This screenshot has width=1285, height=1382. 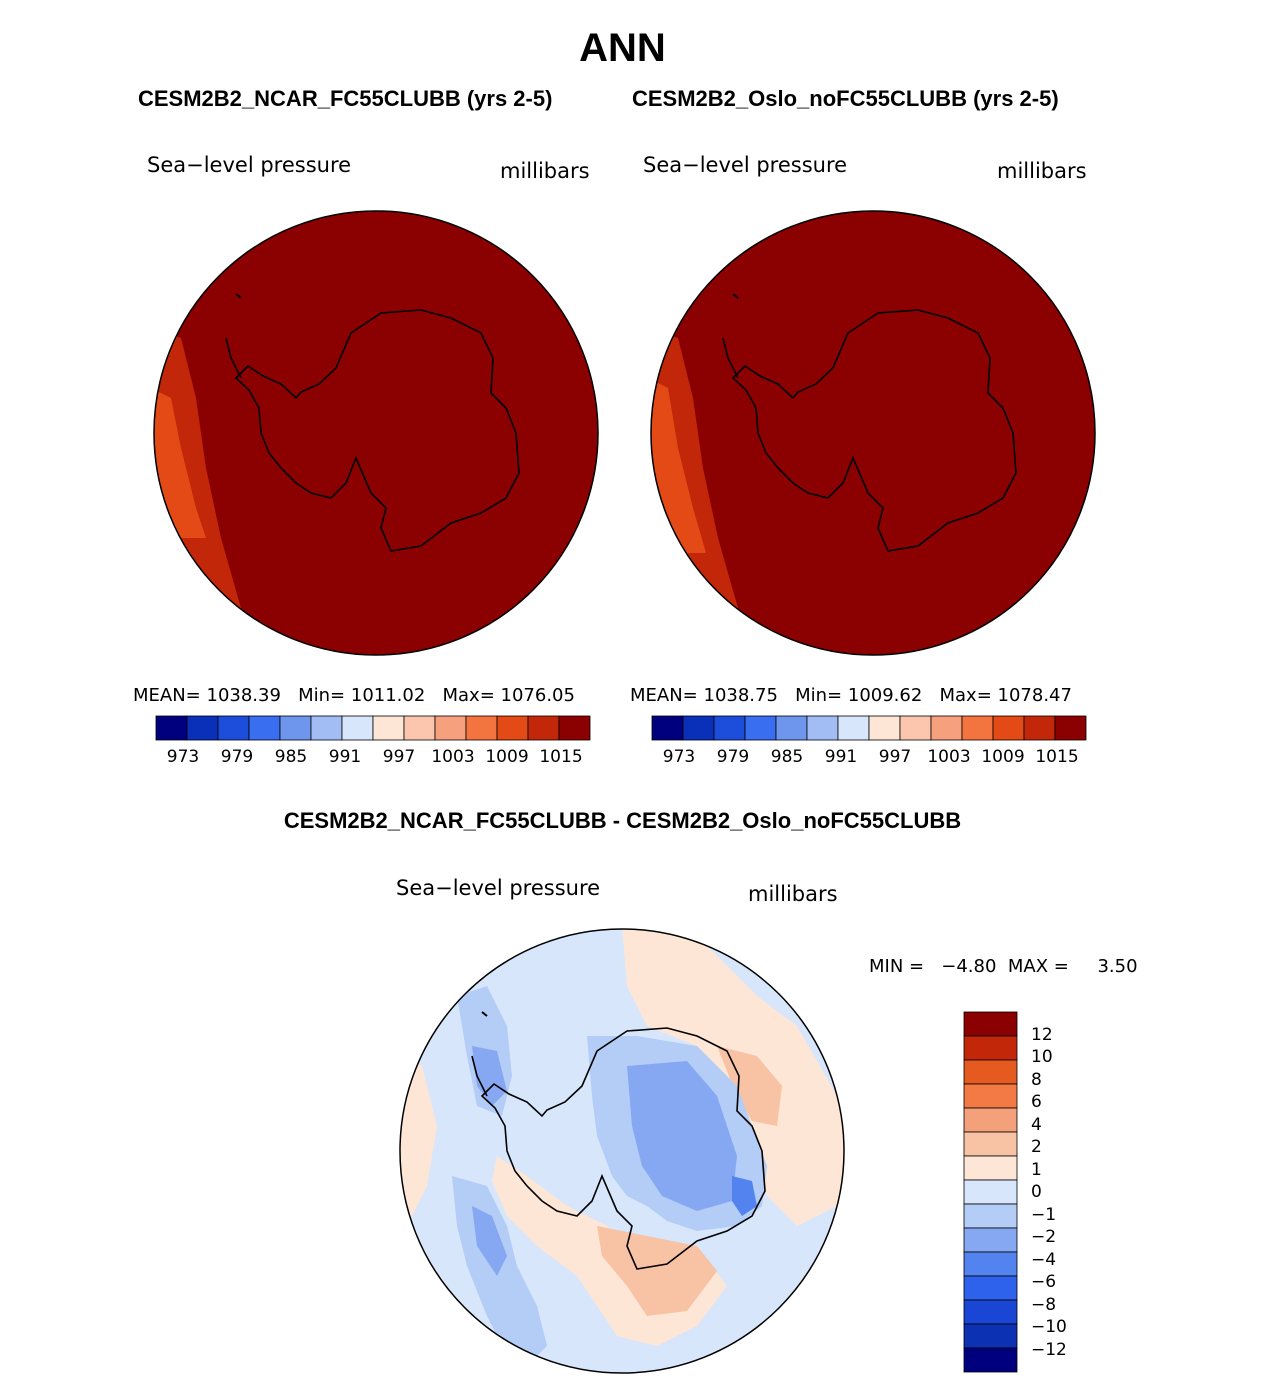 What do you see at coordinates (249, 165) in the screenshot?
I see `left-field-label: Sea−level pressure` at bounding box center [249, 165].